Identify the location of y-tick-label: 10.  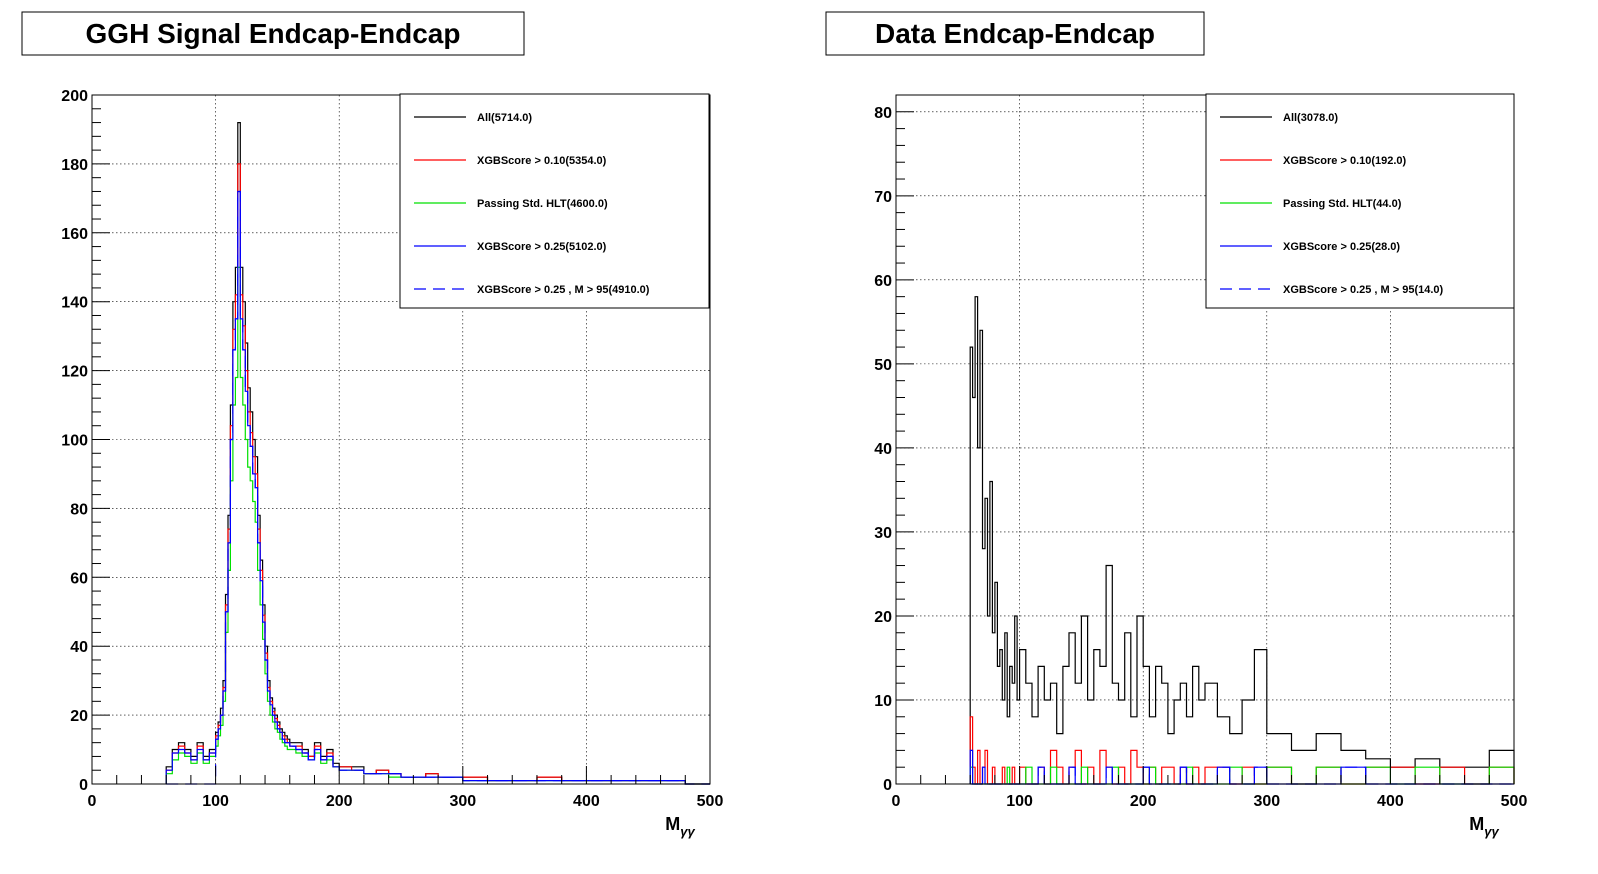
(883, 701).